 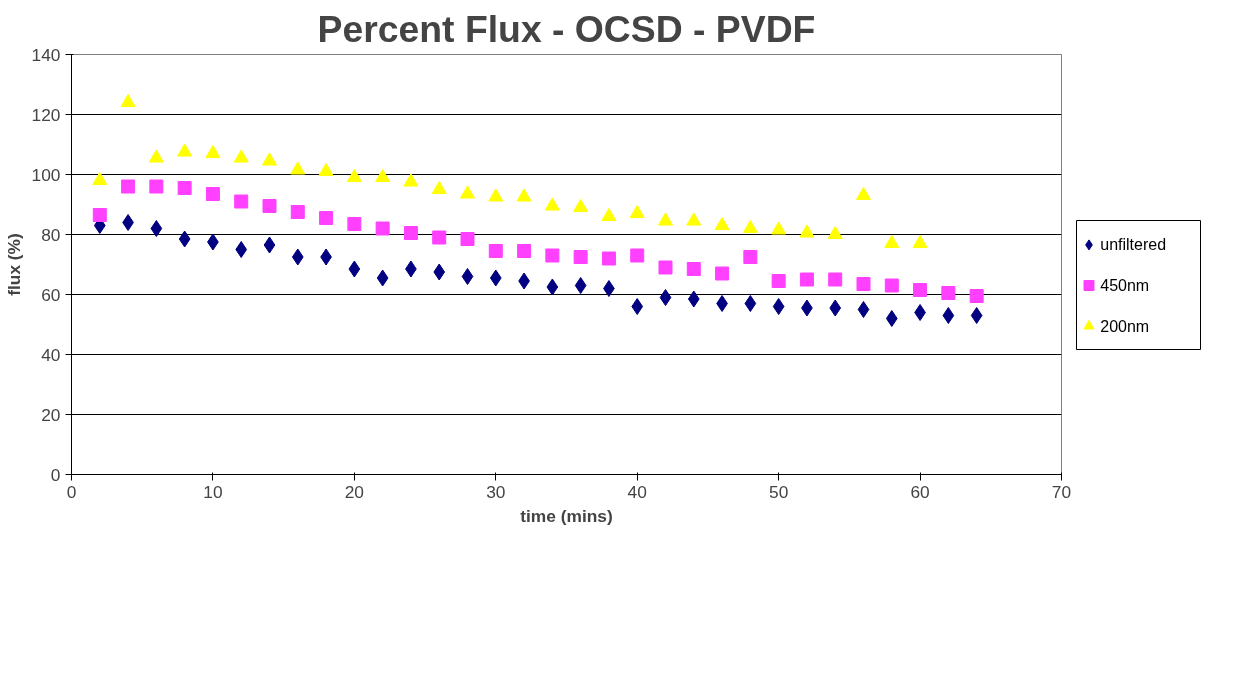 I want to click on y-tick-label: 60, so click(x=51, y=294).